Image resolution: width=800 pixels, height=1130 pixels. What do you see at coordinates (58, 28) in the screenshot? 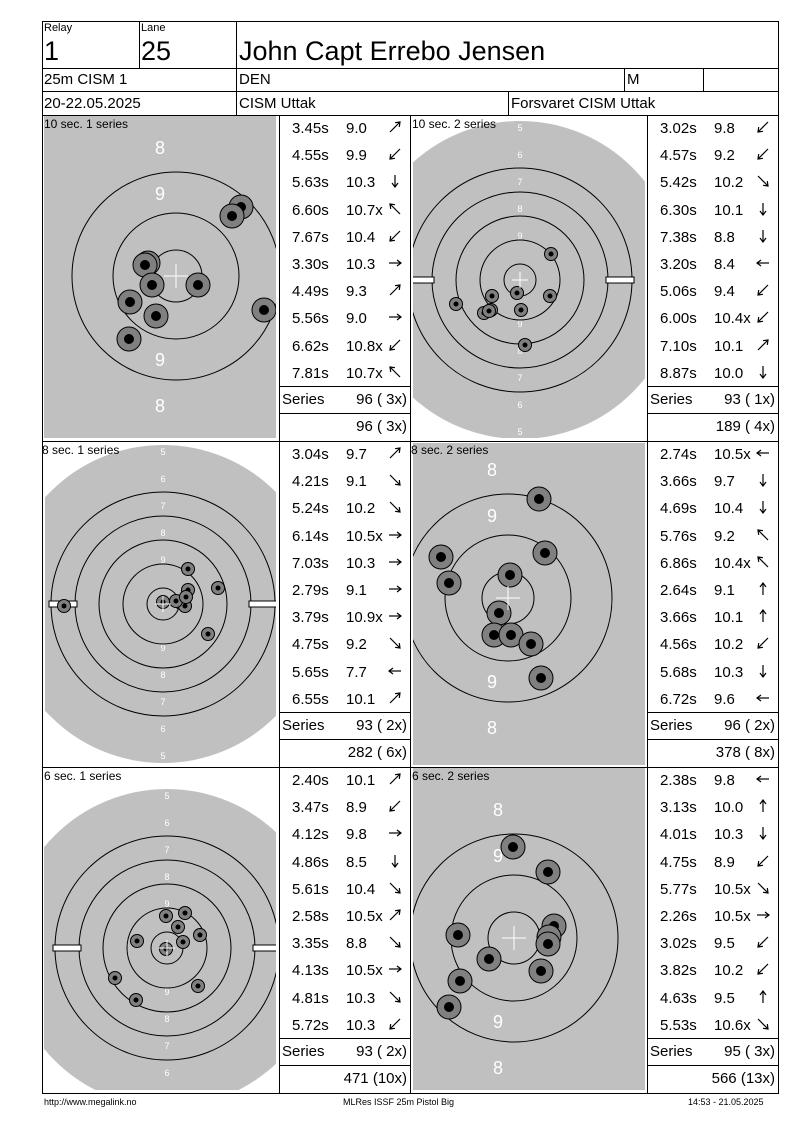
I see `relay-label: Relay` at bounding box center [58, 28].